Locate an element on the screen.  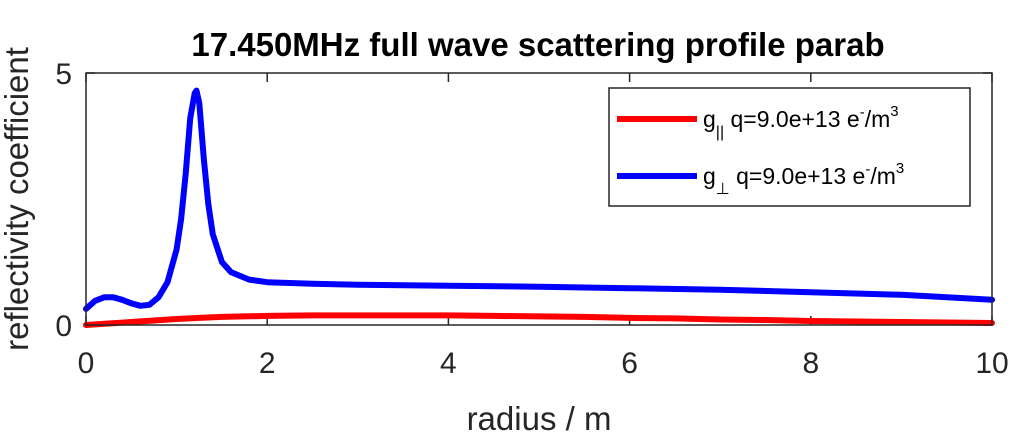
legend-parallel-unit: /m is located at coordinates (878, 119).